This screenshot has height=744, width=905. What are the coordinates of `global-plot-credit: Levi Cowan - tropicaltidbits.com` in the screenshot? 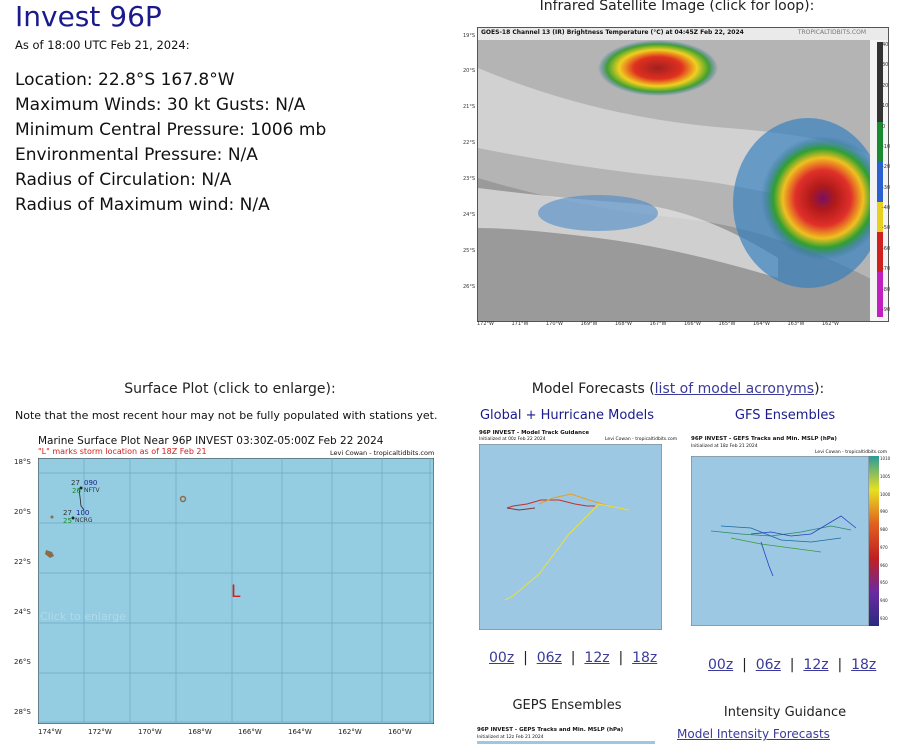 It's located at (641, 439).